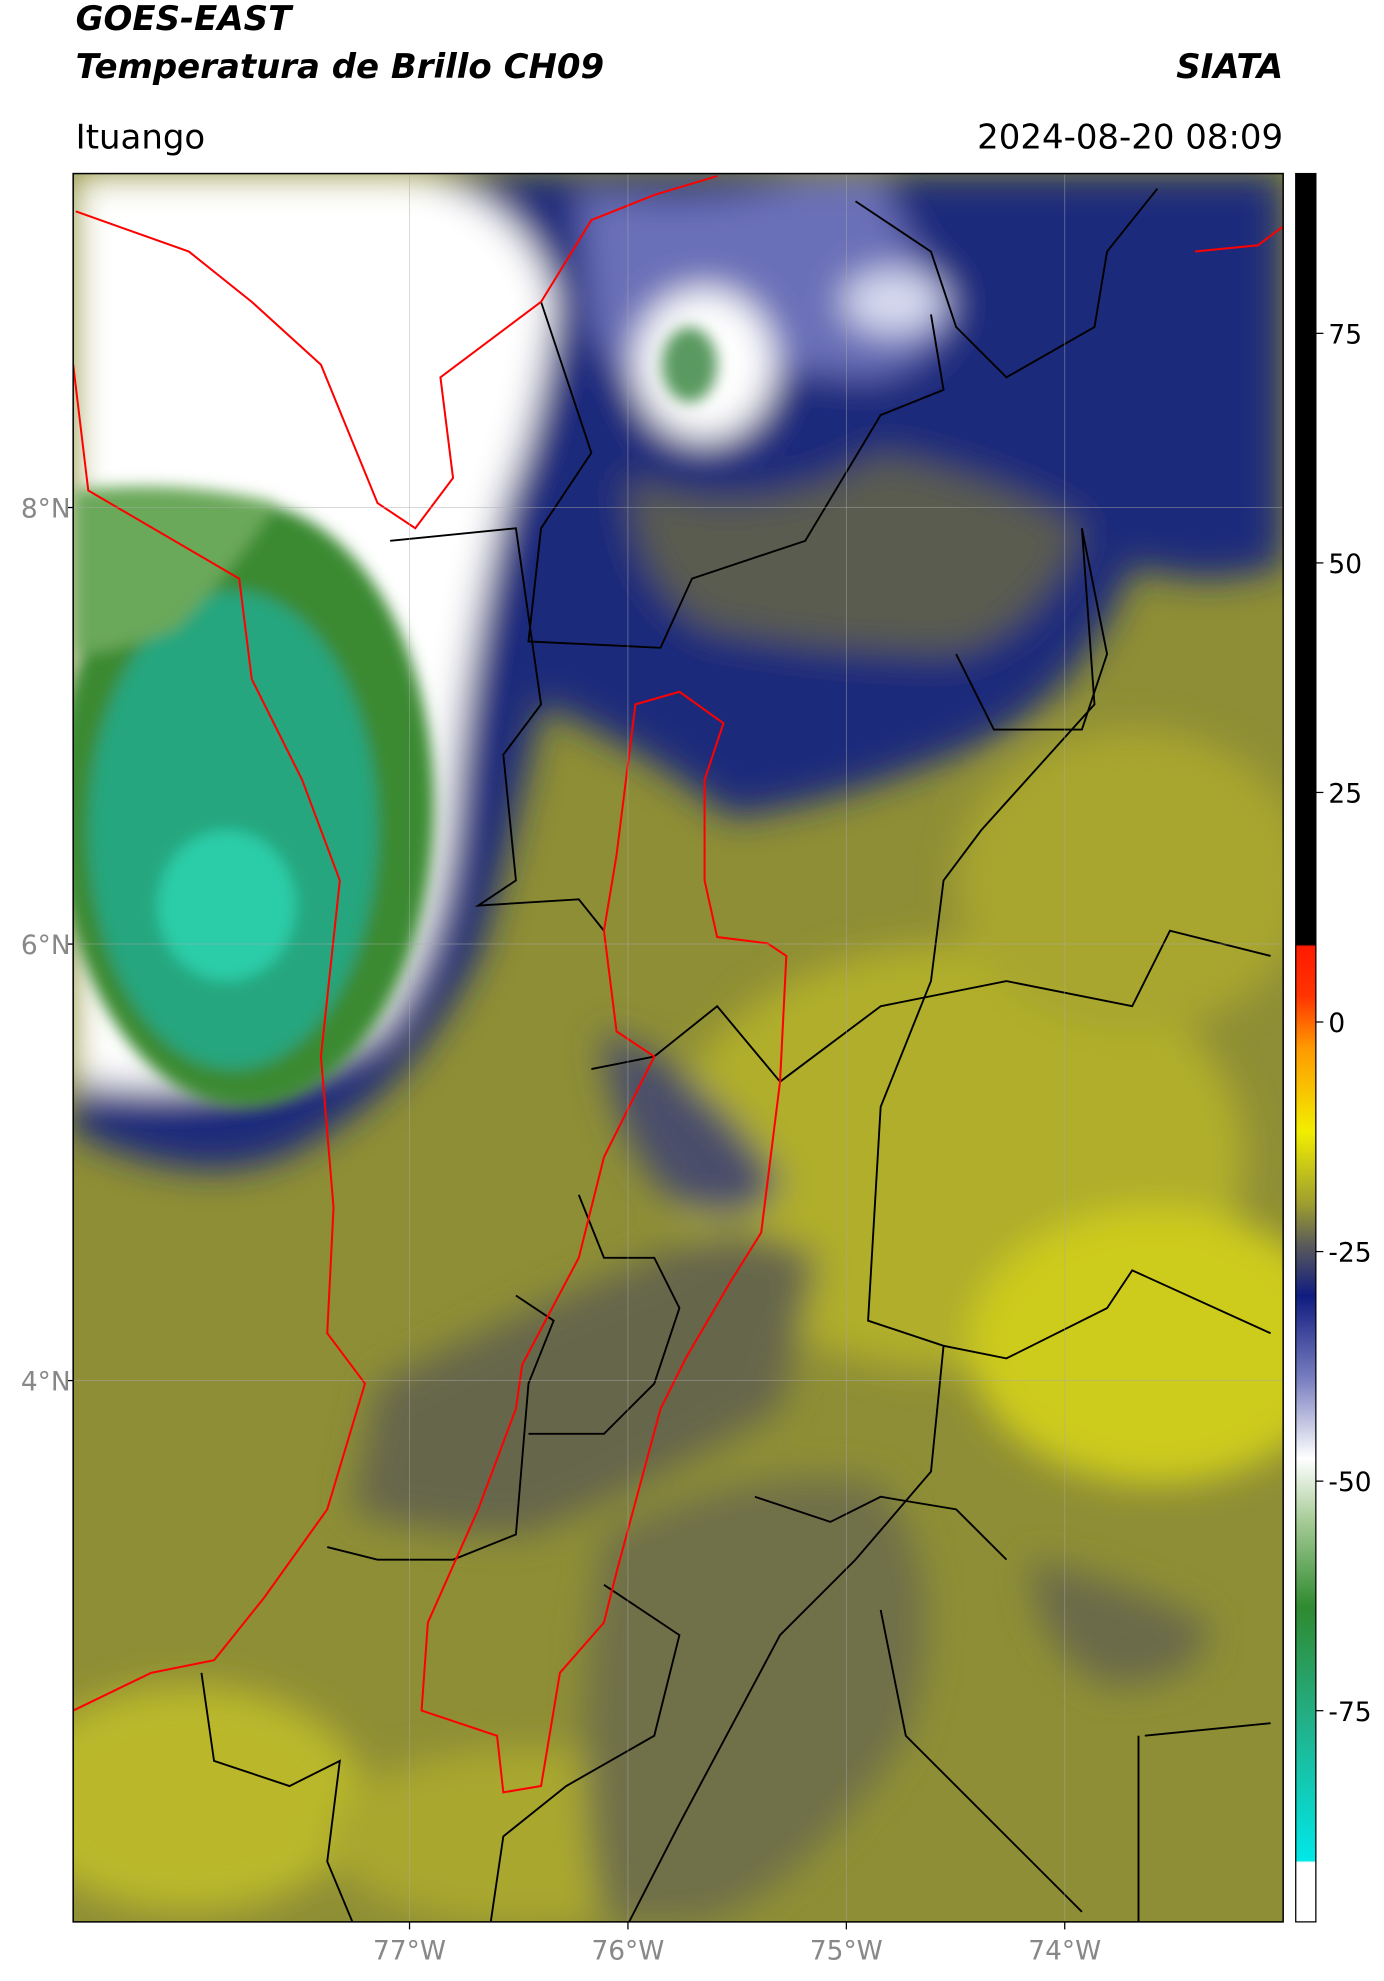 This screenshot has width=1384, height=1981. Describe the element at coordinates (340, 67) in the screenshot. I see `subtitle: Temperatura de Brillo CH09` at that location.